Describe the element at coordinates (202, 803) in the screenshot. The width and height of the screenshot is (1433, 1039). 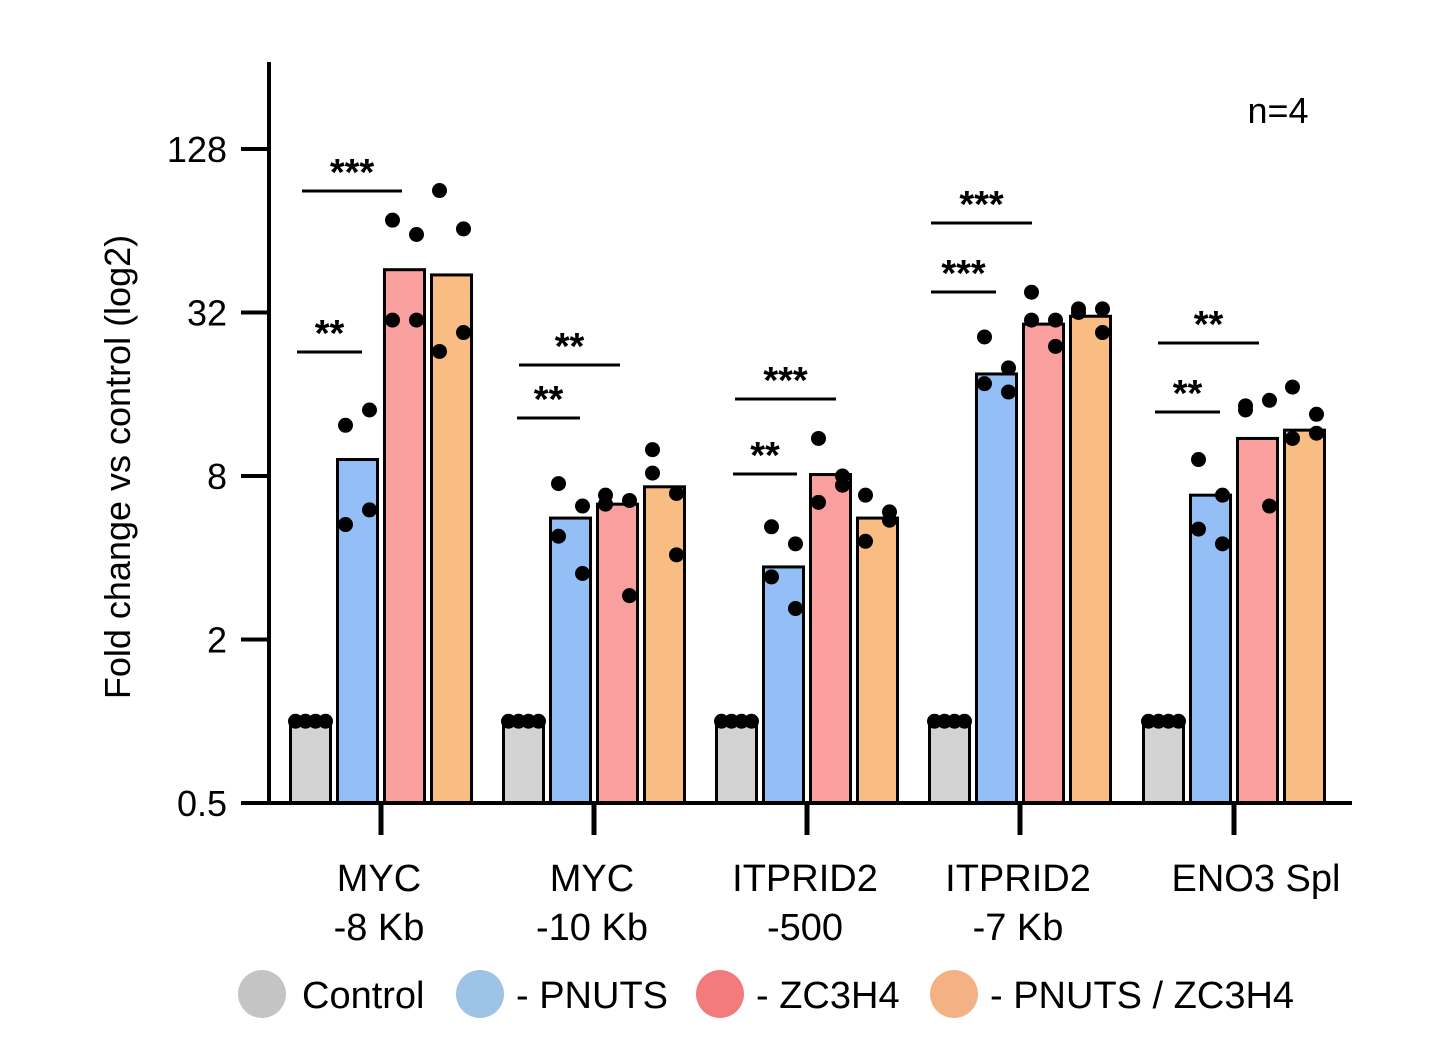
I see `y-tick-label: 0.5` at that location.